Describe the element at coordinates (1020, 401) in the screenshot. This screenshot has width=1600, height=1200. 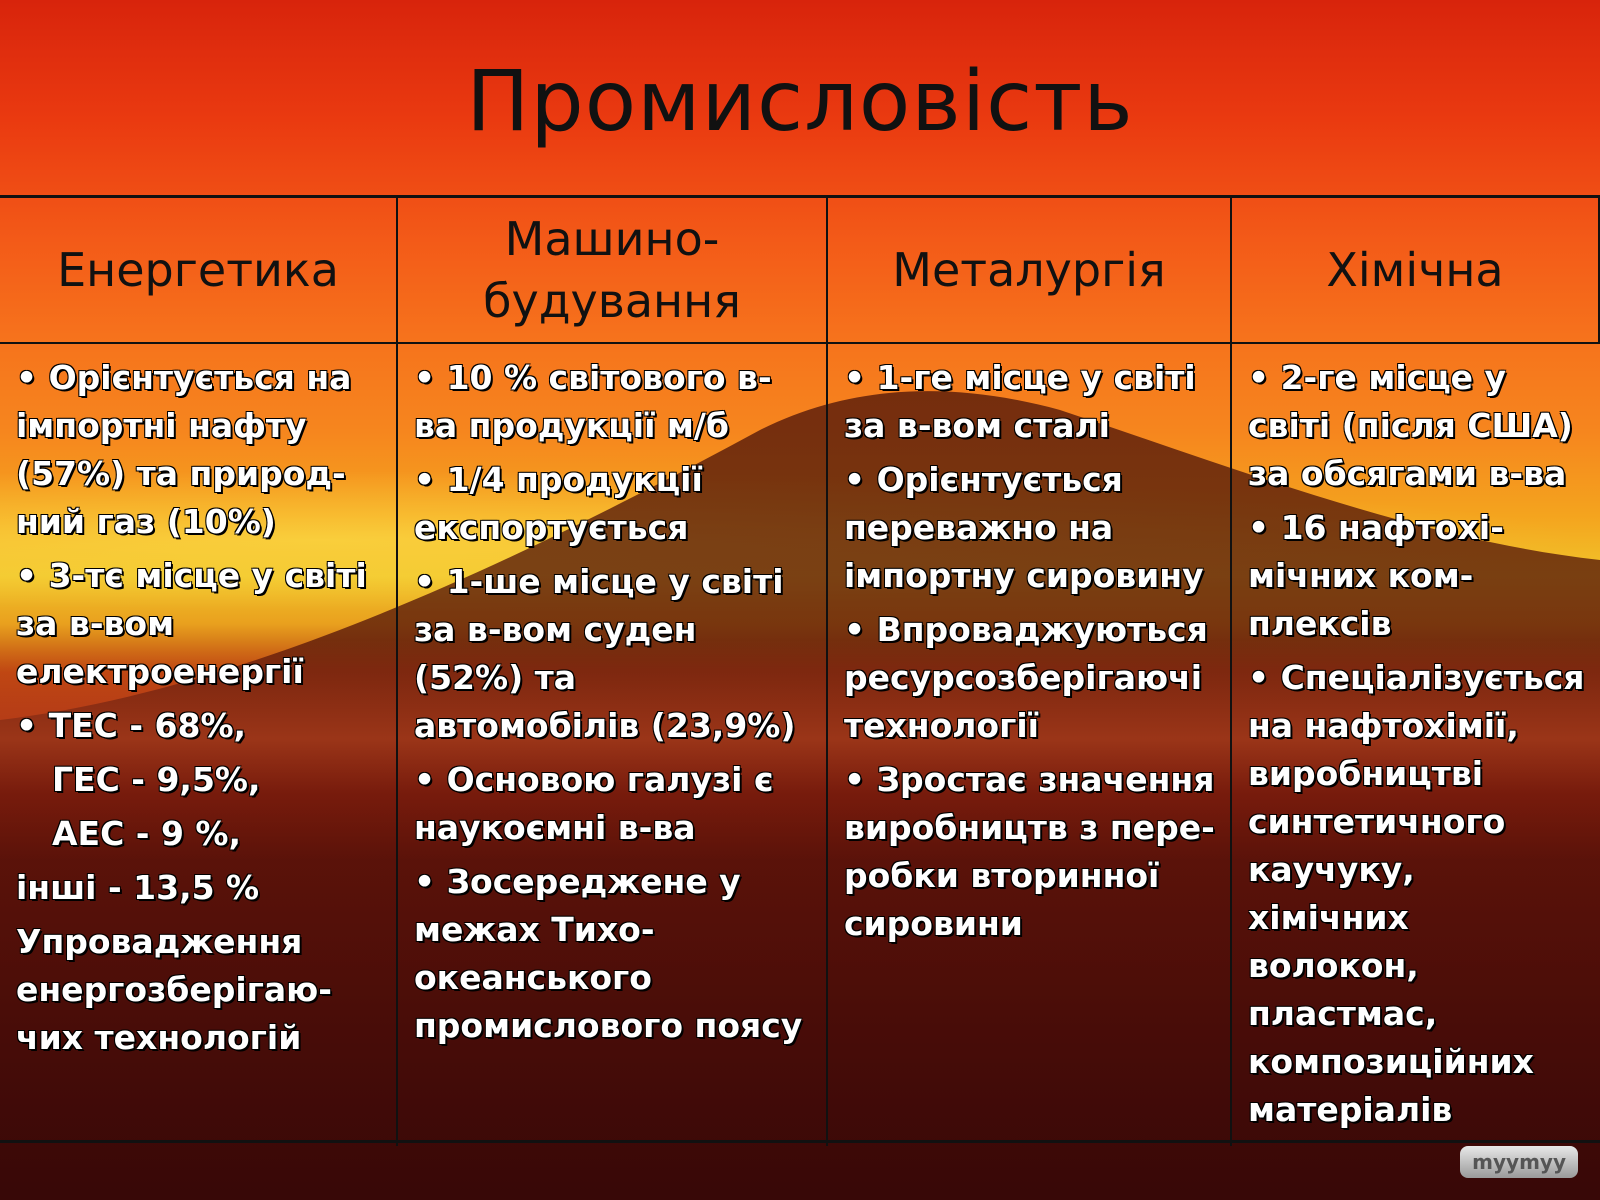
I see `list-item: • 1-ге місце у світі за в-вом сталі` at that location.